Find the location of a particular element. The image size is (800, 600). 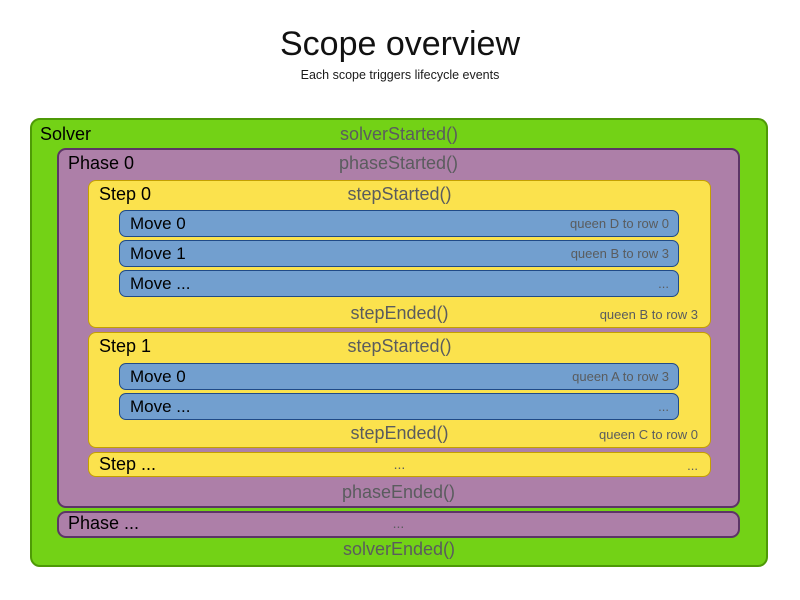

step0-ended-detail: queen B to row 3 is located at coordinates (648, 314).